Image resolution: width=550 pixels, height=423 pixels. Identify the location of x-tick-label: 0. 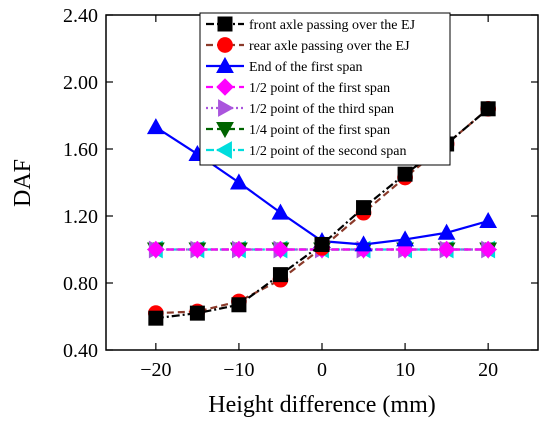
(322, 370).